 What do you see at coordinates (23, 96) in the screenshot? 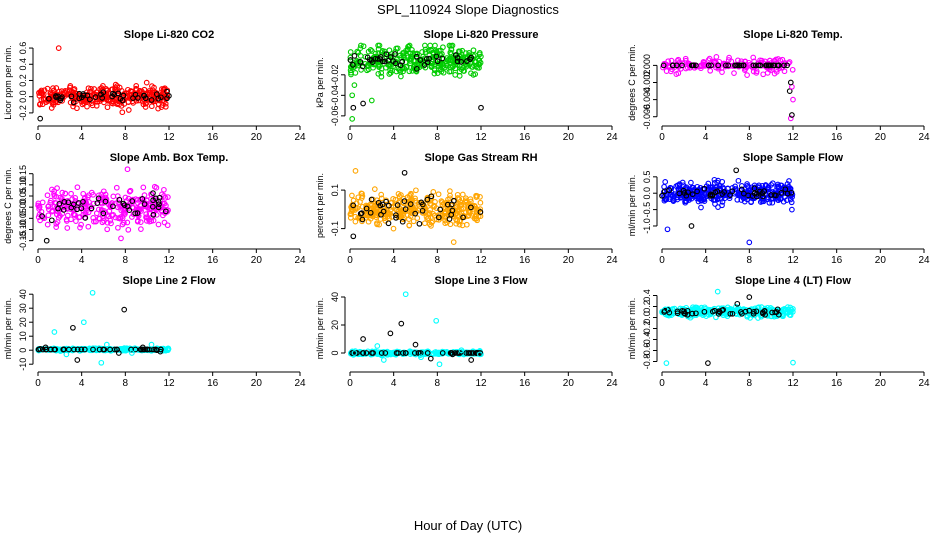
I see `y-tick-label: 0.0` at bounding box center [23, 96].